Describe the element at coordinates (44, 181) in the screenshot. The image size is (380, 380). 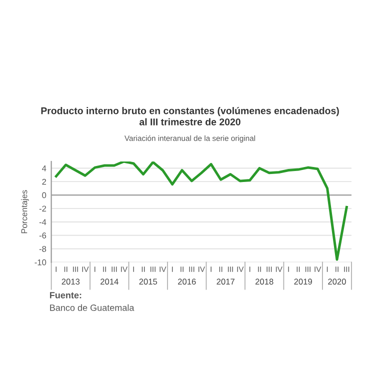
I see `y-tick-label: 2` at that location.